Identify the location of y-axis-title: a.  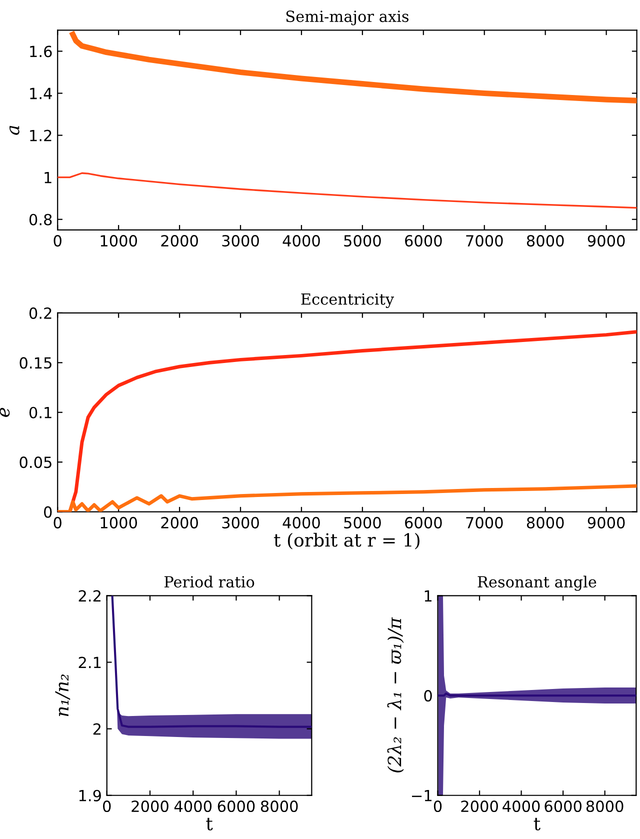
(15, 130).